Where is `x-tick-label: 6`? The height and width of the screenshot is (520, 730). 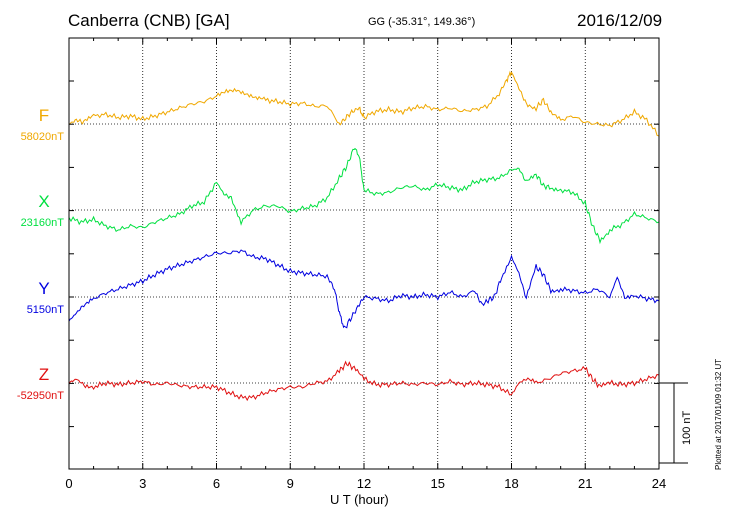
x-tick-label: 6 is located at coordinates (216, 483).